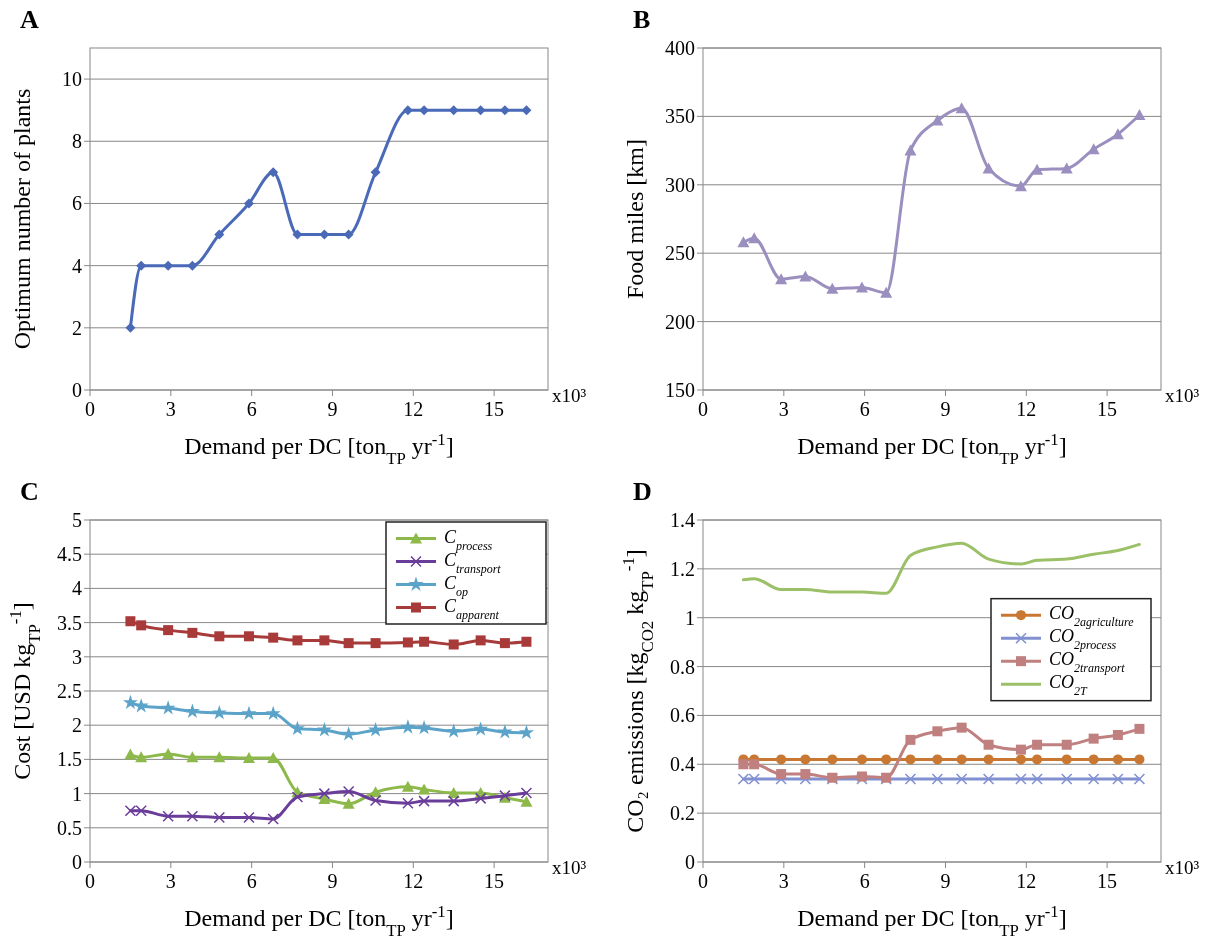 This screenshot has height=945, width=1226. I want to click on y-tick-label: 1.4, so click(682, 520).